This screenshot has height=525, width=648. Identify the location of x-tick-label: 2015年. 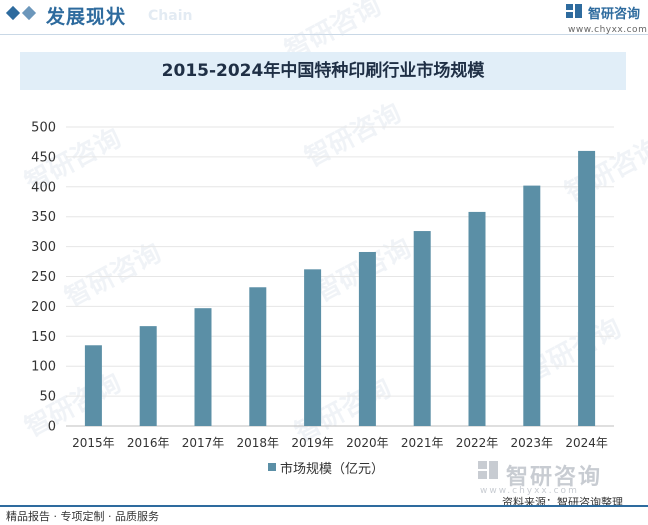
(93, 443).